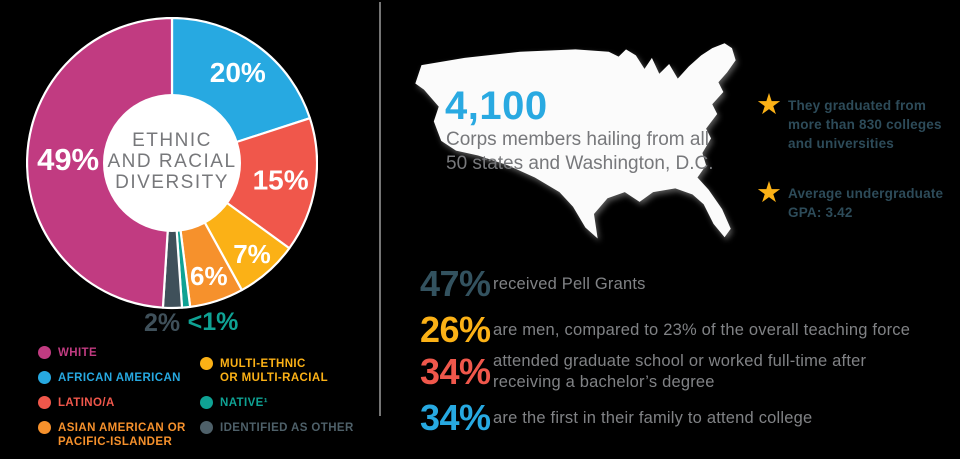 The height and width of the screenshot is (459, 960). I want to click on corps-members-count: 4,100, so click(496, 106).